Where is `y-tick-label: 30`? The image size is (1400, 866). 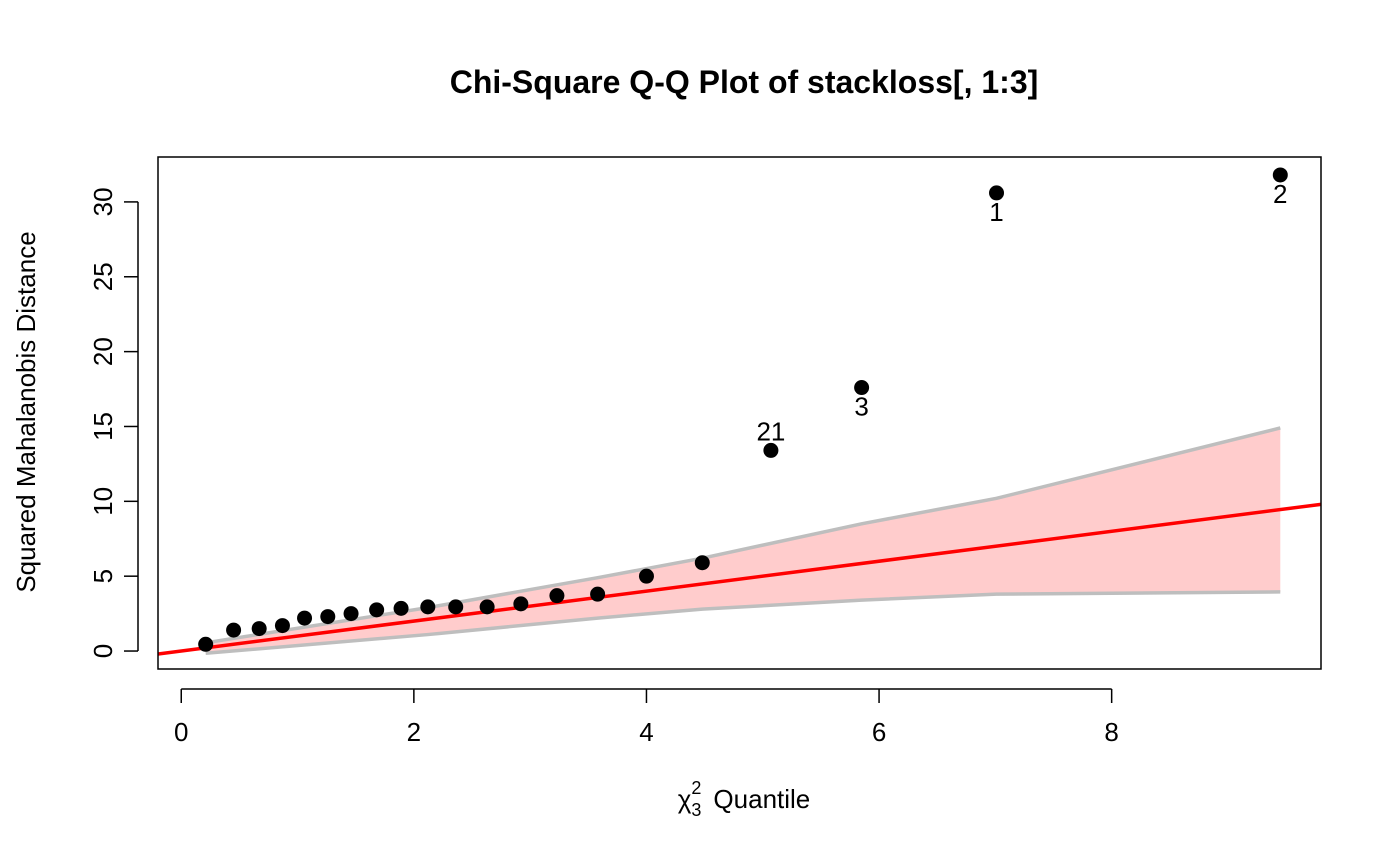 y-tick-label: 30 is located at coordinates (103, 201).